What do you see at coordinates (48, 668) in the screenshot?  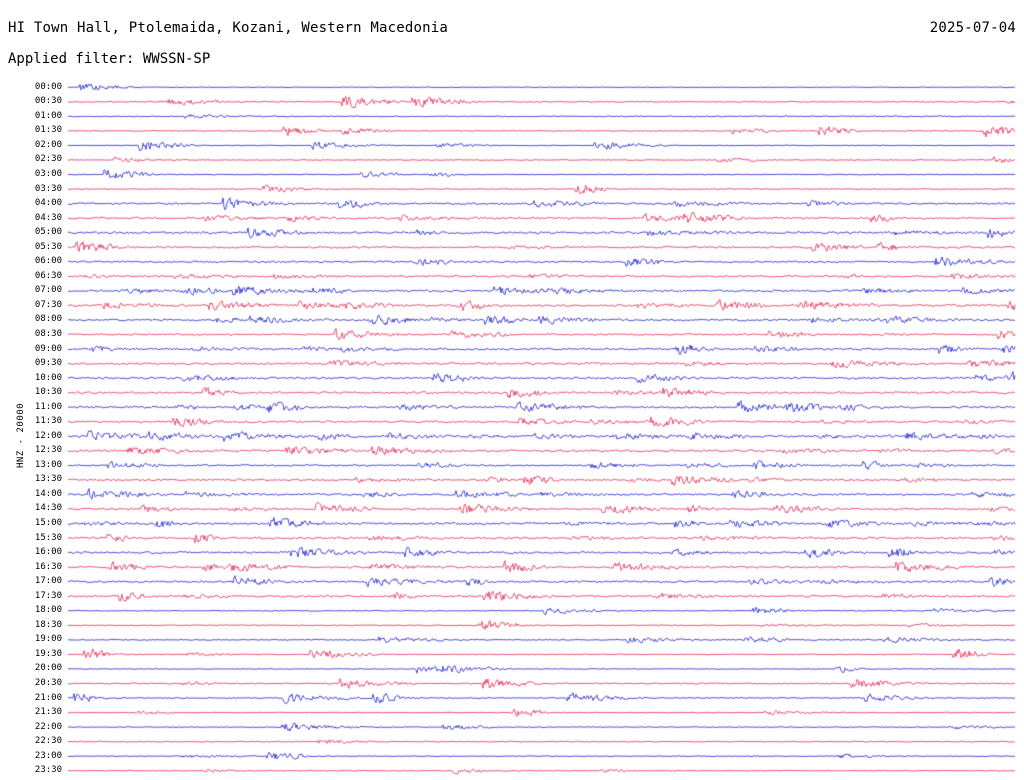 I see `time-label: 20:00` at bounding box center [48, 668].